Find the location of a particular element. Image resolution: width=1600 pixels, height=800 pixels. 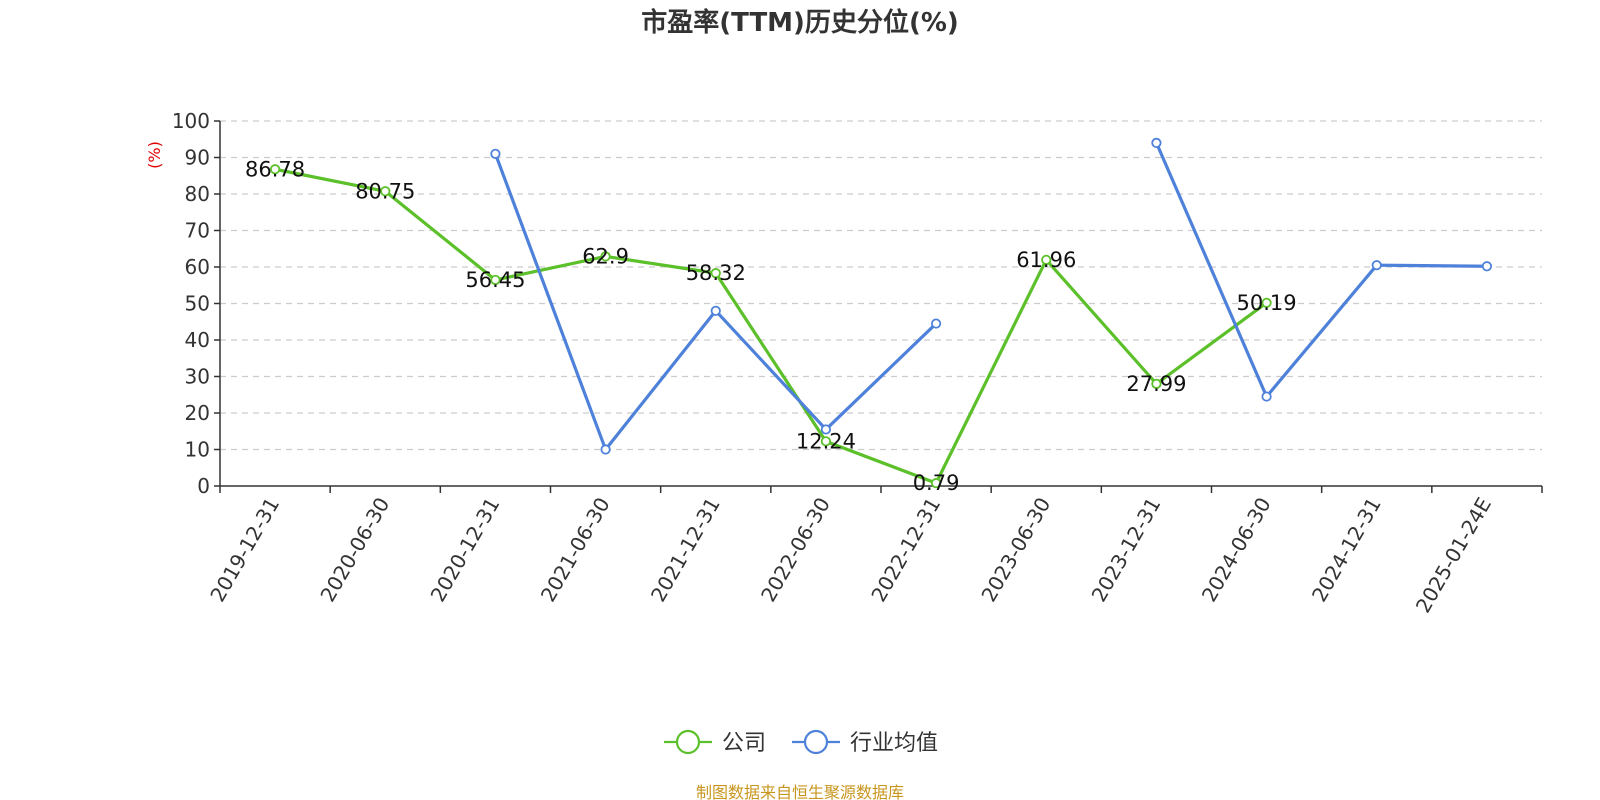

x-tick-label: 2024-12-31 is located at coordinates (1346, 549).